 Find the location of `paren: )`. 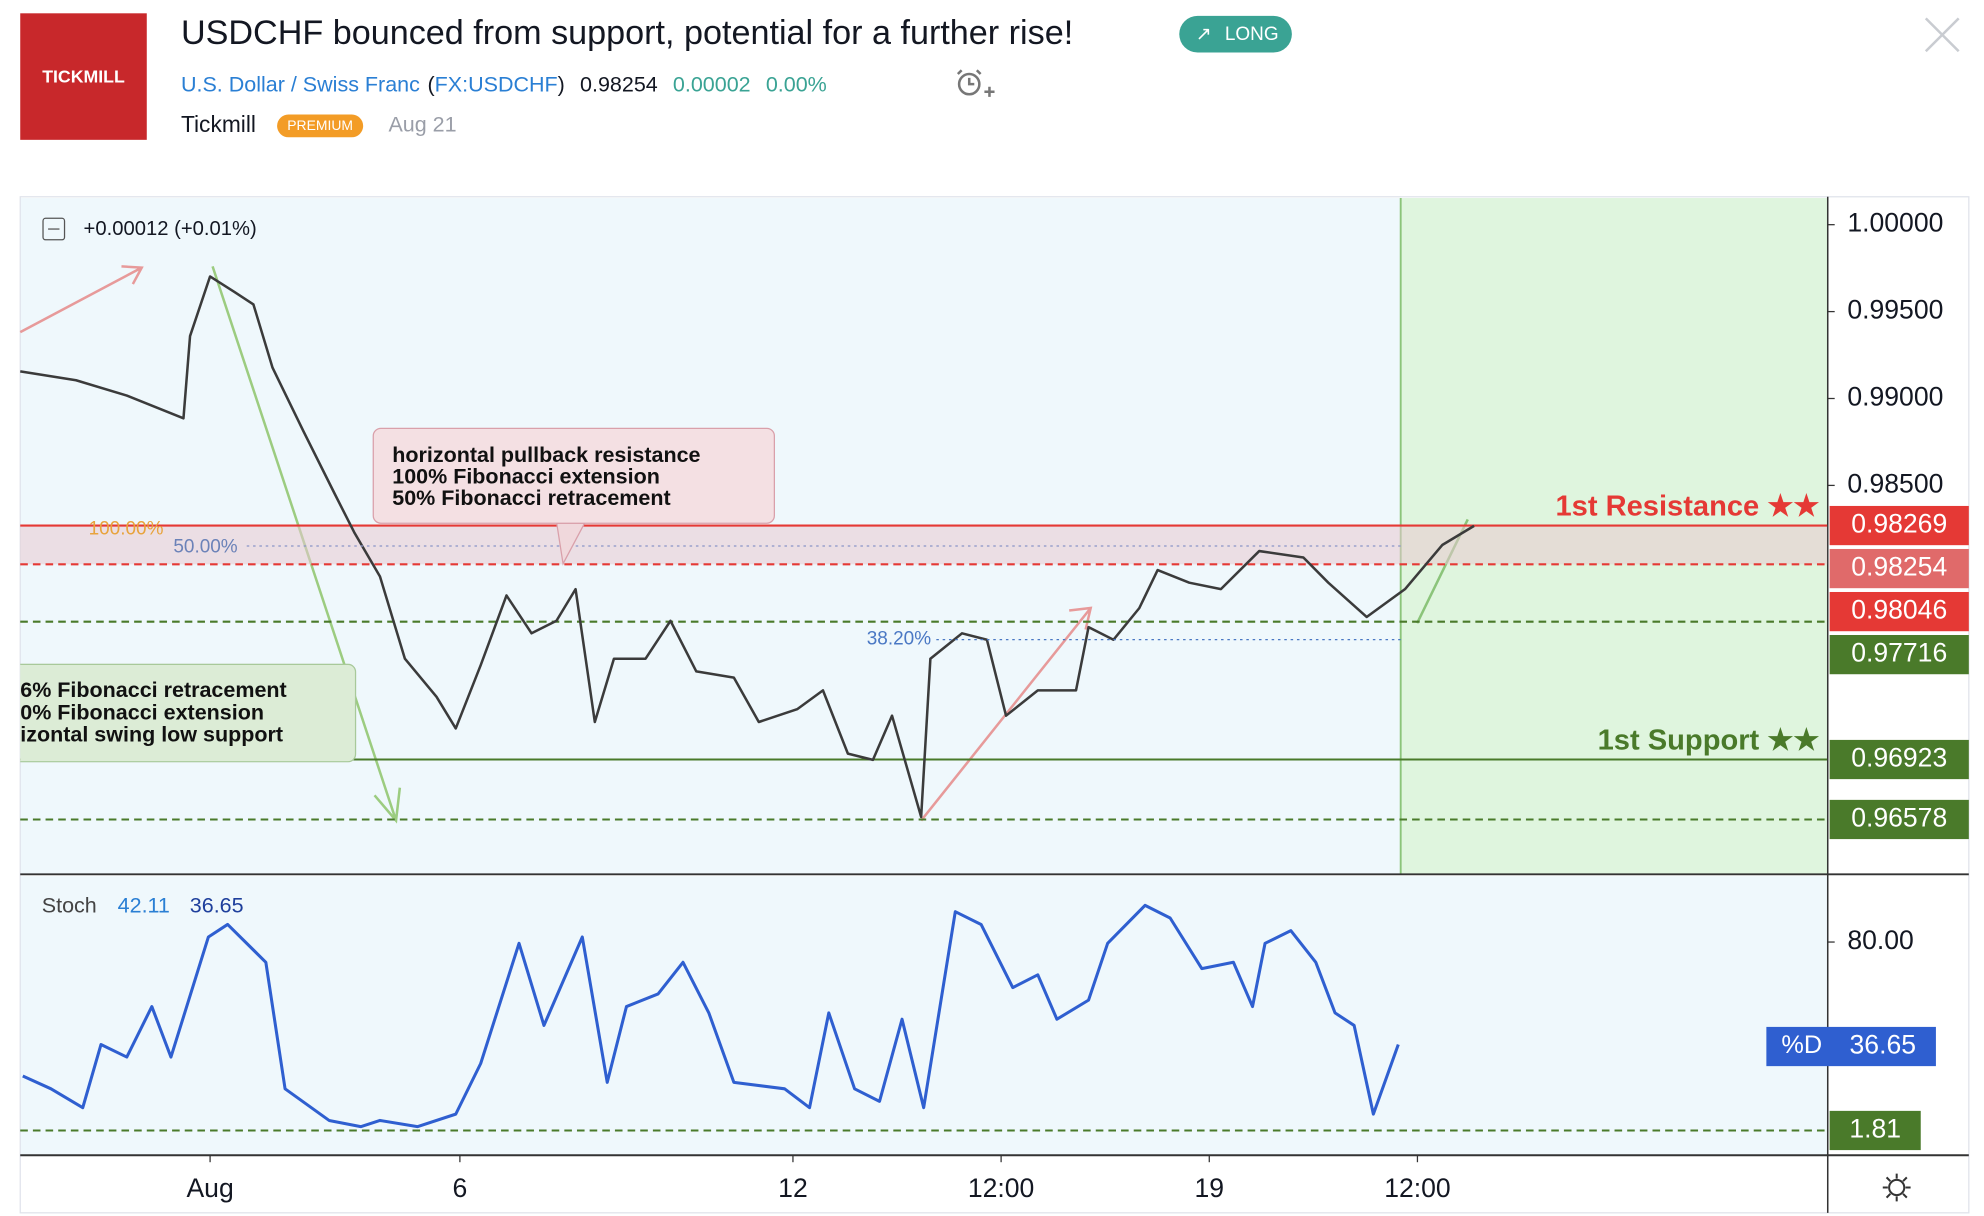

paren: ) is located at coordinates (561, 84).